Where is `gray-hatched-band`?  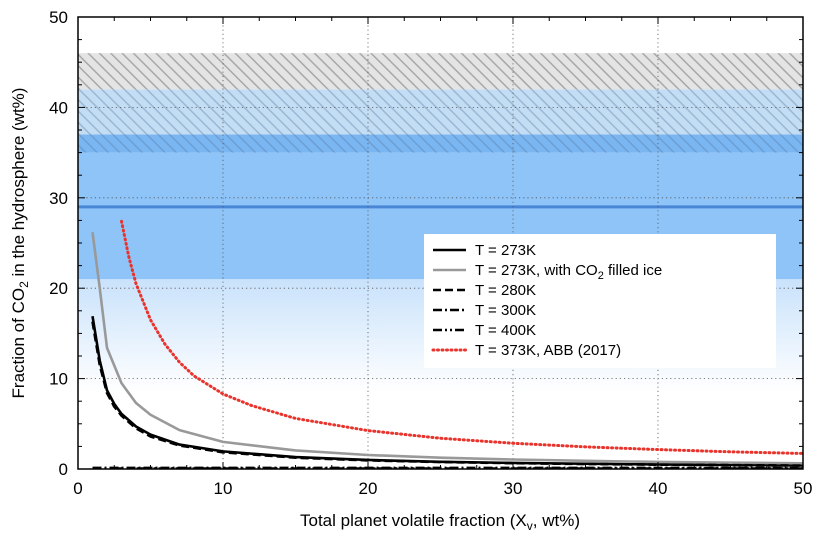 gray-hatched-band is located at coordinates (440, 71).